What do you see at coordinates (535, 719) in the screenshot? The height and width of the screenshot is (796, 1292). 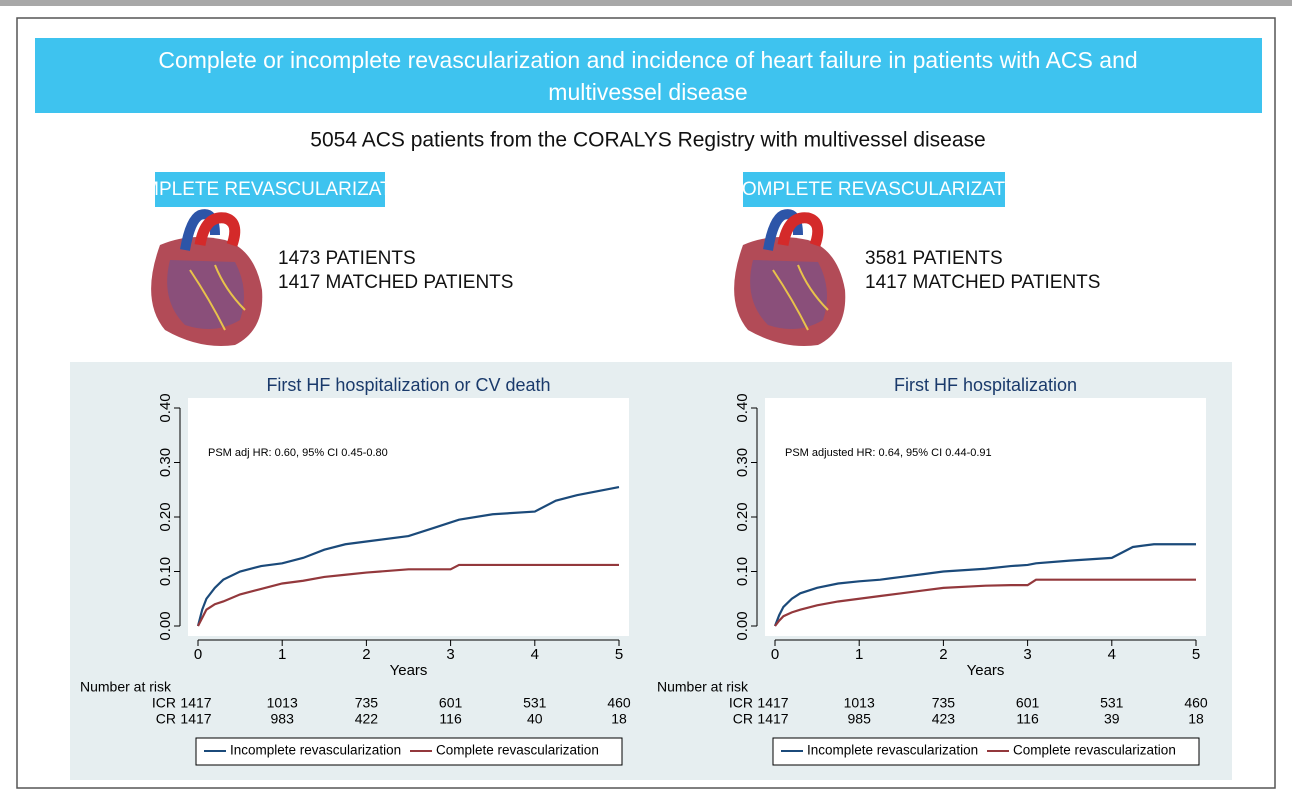 I see `risk-value: 40` at bounding box center [535, 719].